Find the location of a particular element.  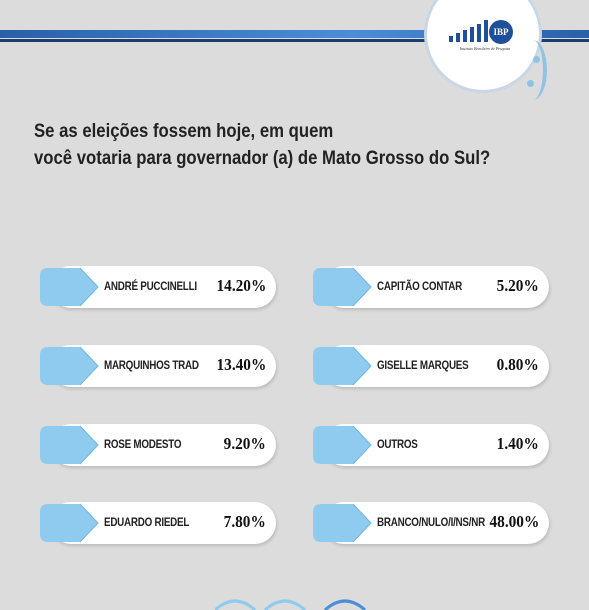

candidate-card: GISELLE MARQUES 0.80% is located at coordinates (431, 366).